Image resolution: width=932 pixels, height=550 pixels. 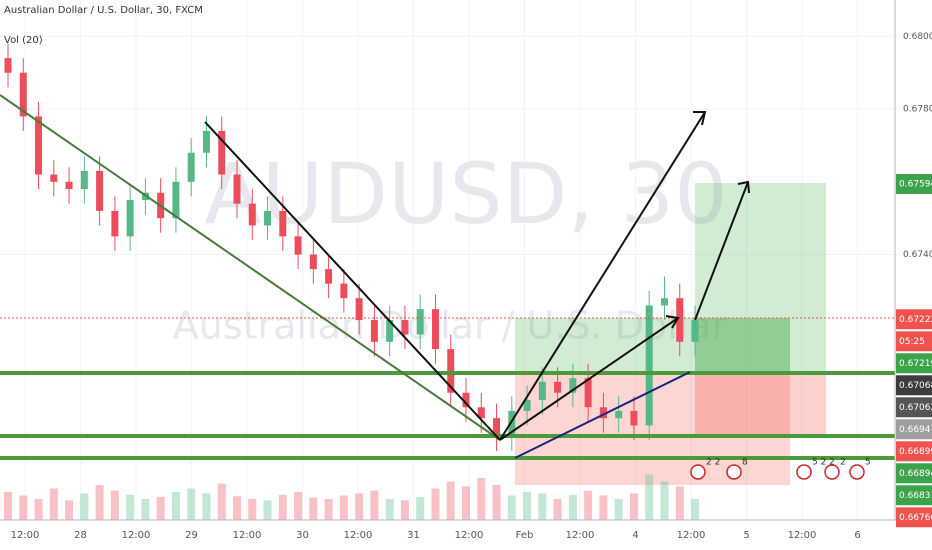 What do you see at coordinates (635, 535) in the screenshot?
I see `x-tick-label: 4` at bounding box center [635, 535].